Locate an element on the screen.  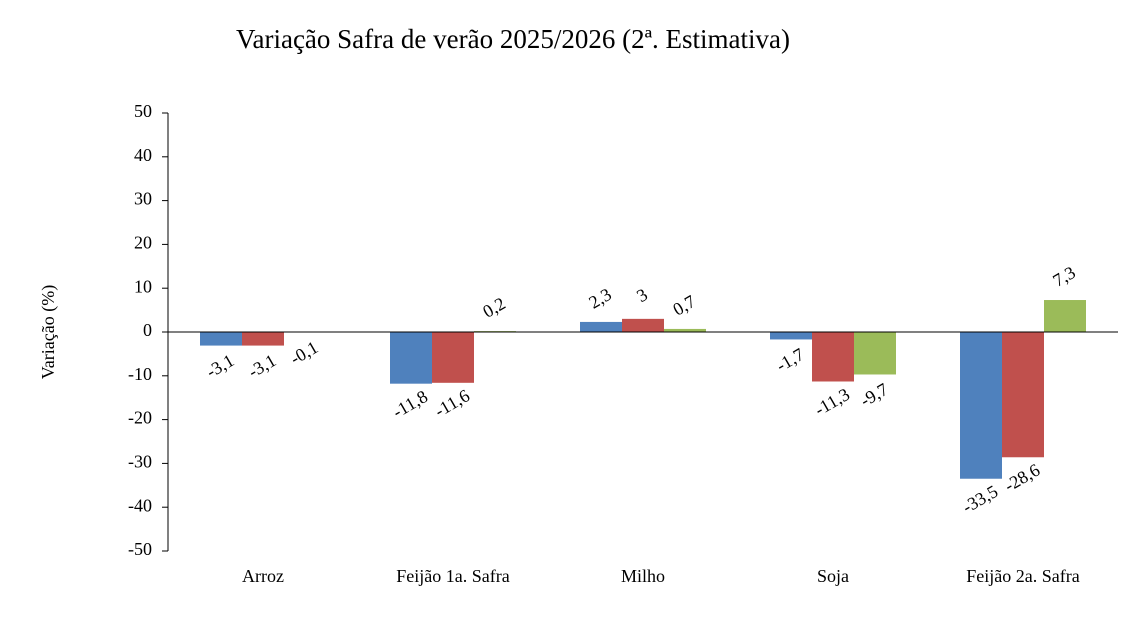
data-label: -33,5 is located at coordinates (980, 499).